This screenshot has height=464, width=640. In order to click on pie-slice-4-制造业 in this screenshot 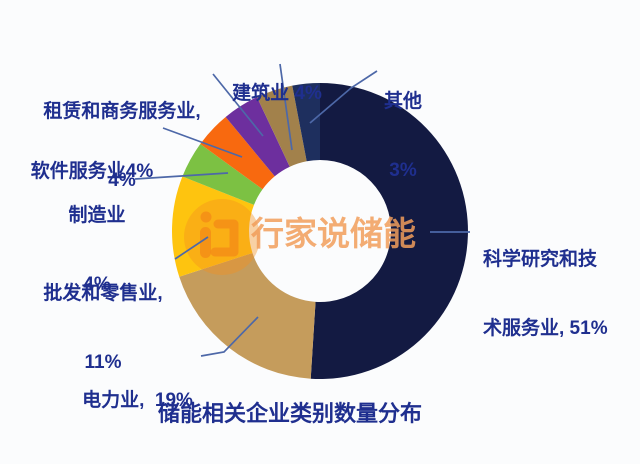, I will do `click(222, 174)`.